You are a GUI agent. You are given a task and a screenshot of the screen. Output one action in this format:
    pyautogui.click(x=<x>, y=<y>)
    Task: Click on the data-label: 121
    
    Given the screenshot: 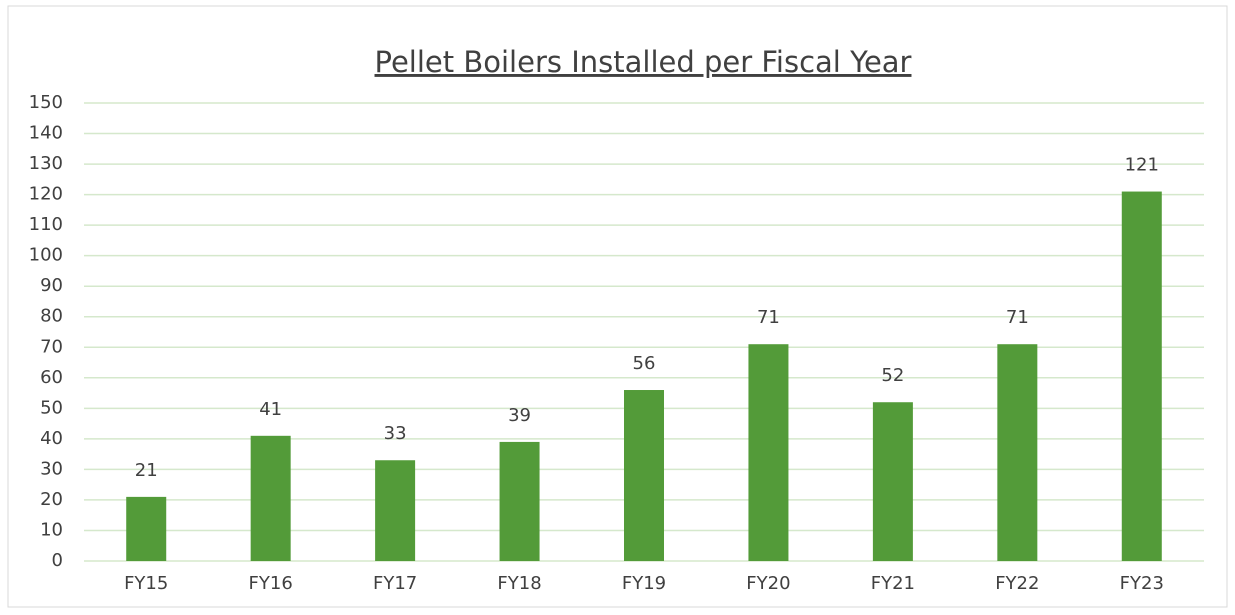 What is the action you would take?
    pyautogui.click(x=1142, y=165)
    